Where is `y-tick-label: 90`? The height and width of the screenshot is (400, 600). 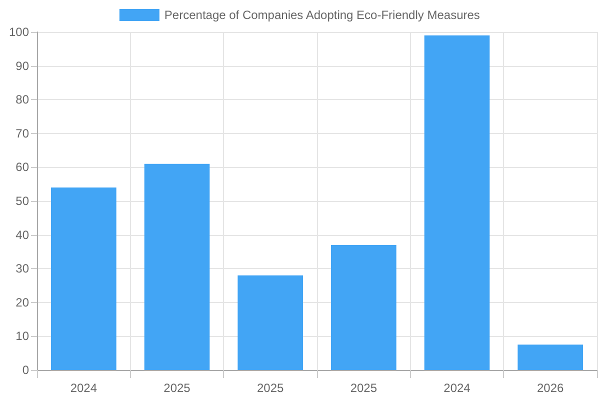 y-tick-label: 90 is located at coordinates (23, 65).